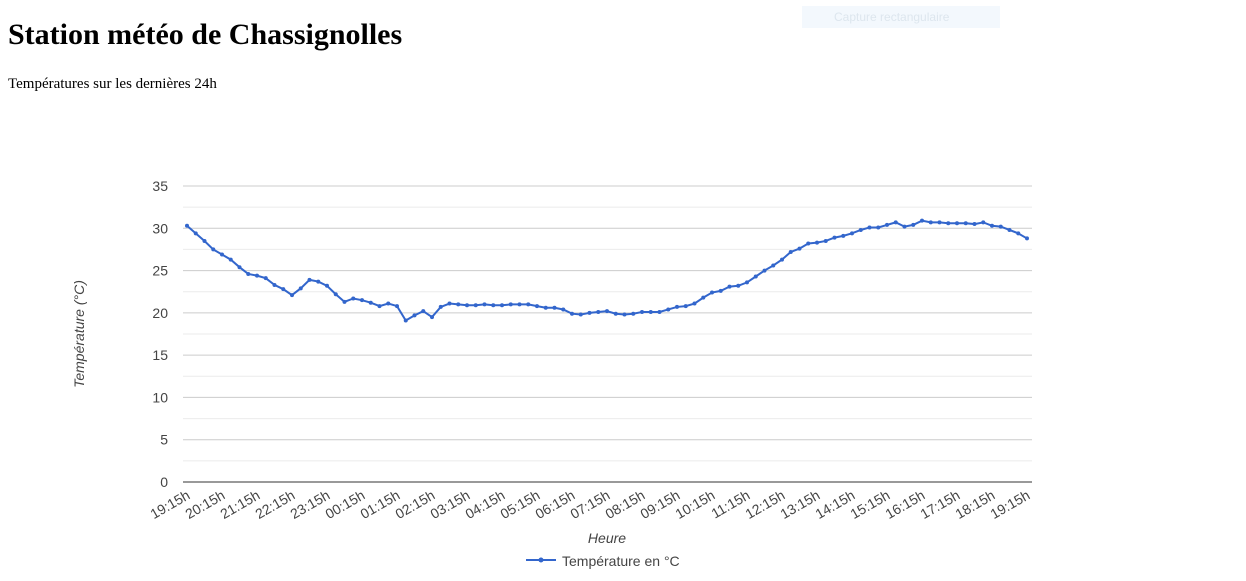 Image resolution: width=1246 pixels, height=581 pixels. Describe the element at coordinates (379, 504) in the screenshot. I see `x-tick-label: 01:15h` at that location.